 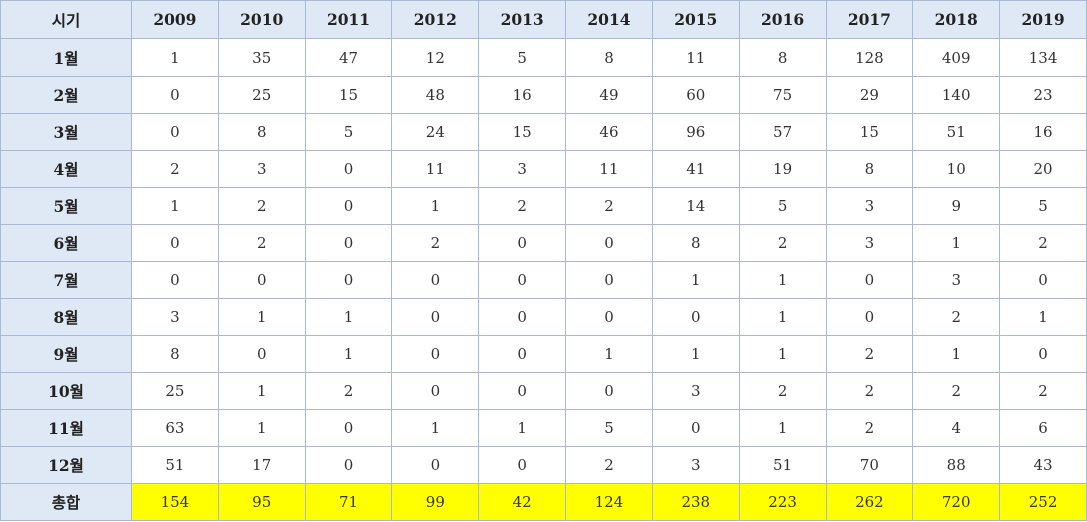 I want to click on table-row: 7월 0 0 0 0 0 0 1 1 0 3 0, so click(x=543, y=280).